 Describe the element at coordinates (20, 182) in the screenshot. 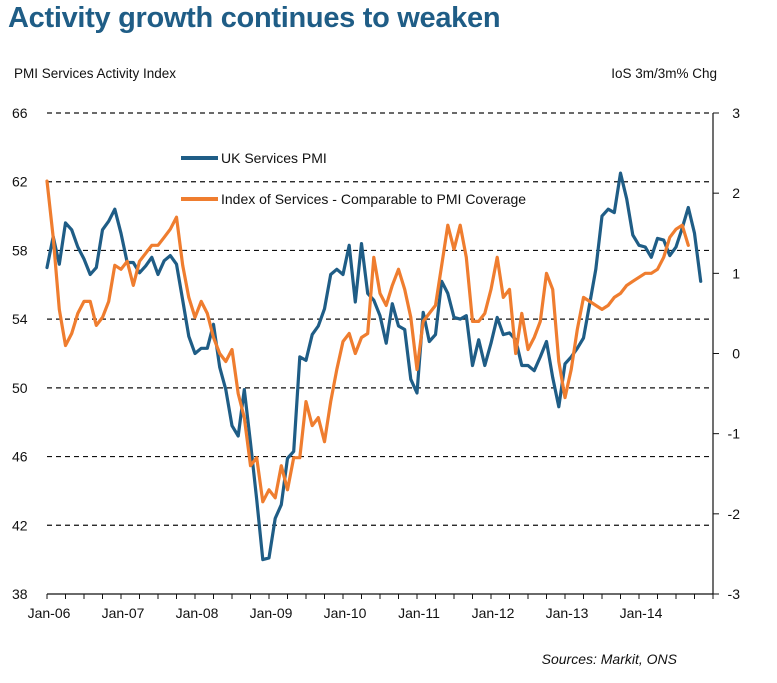

I see `y-tick-label-left: 62` at that location.